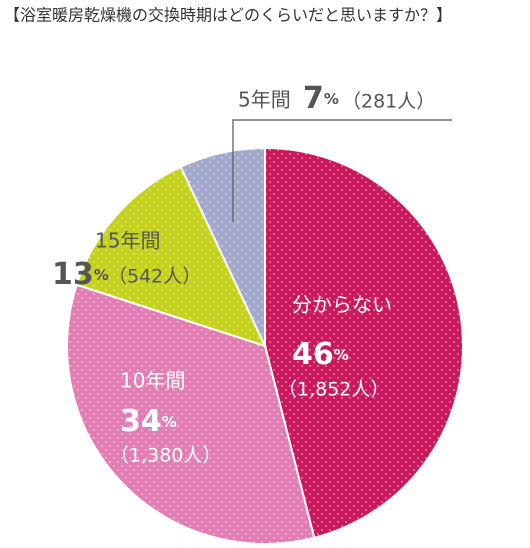 This screenshot has height=548, width=530. What do you see at coordinates (148, 421) in the screenshot?
I see `value-label: 34%` at bounding box center [148, 421].